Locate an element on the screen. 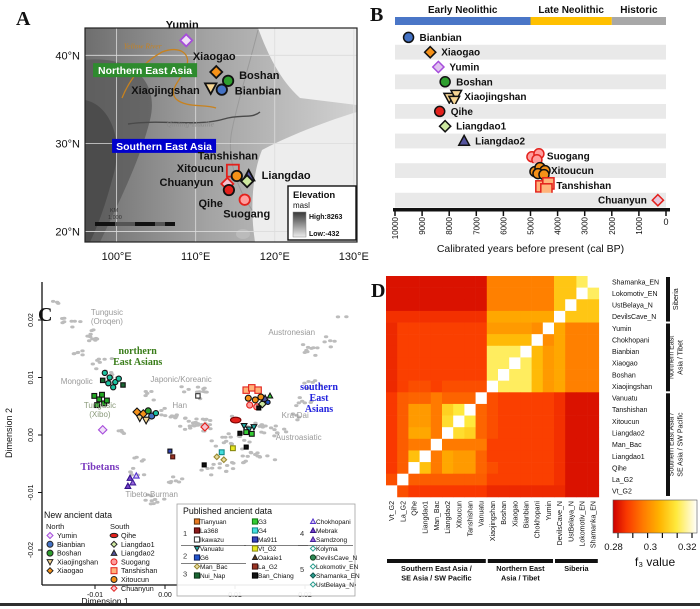 This screenshot has width=700, height=609. point-Vanuatu is located at coordinates (244, 426).